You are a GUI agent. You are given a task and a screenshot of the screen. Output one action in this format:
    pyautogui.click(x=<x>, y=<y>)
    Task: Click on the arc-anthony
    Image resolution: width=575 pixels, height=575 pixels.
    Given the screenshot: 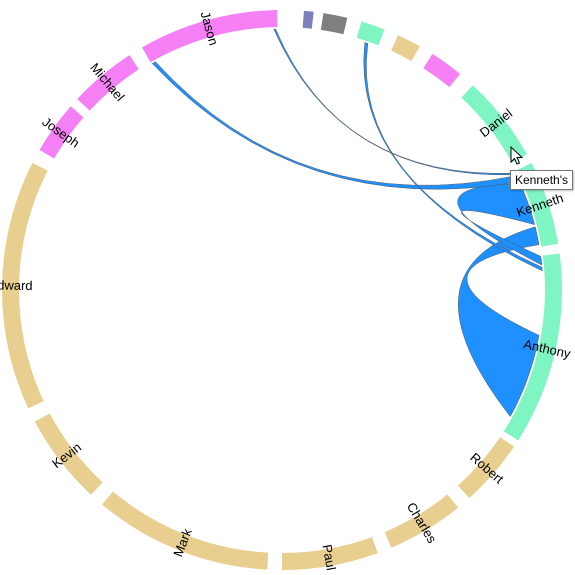 What is the action you would take?
    pyautogui.click(x=532, y=347)
    